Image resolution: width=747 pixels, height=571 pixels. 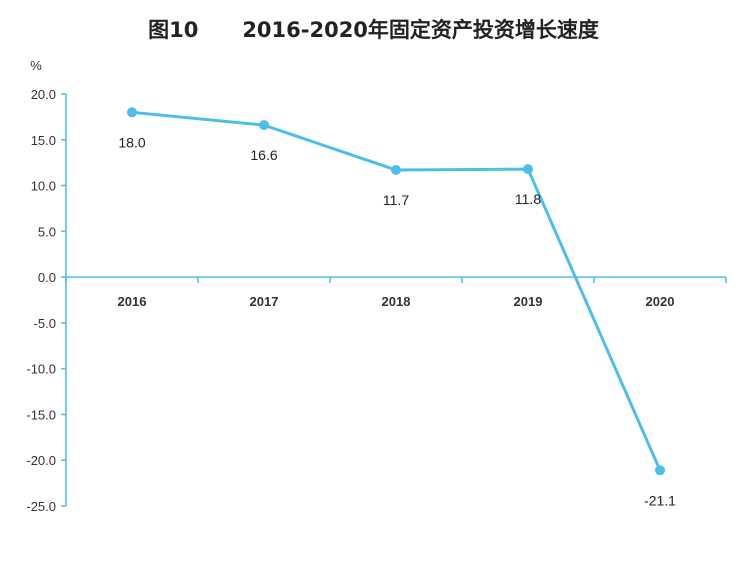 I want to click on y-tick-label: -5.0, so click(x=45, y=323).